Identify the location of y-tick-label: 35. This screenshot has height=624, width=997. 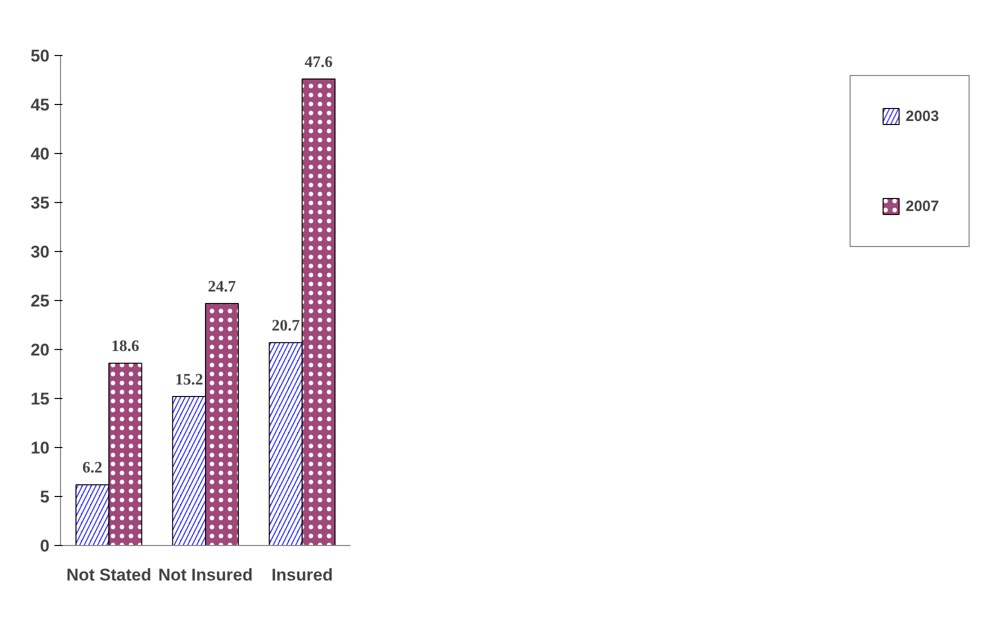
(40, 203).